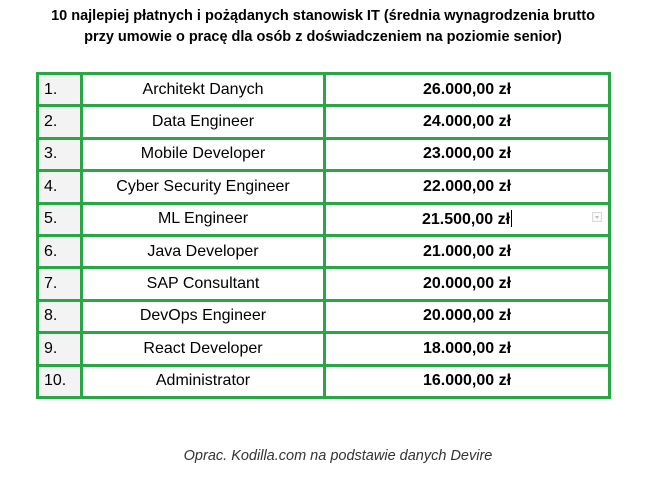  What do you see at coordinates (59, 122) in the screenshot?
I see `row-number-cell: 2.` at bounding box center [59, 122].